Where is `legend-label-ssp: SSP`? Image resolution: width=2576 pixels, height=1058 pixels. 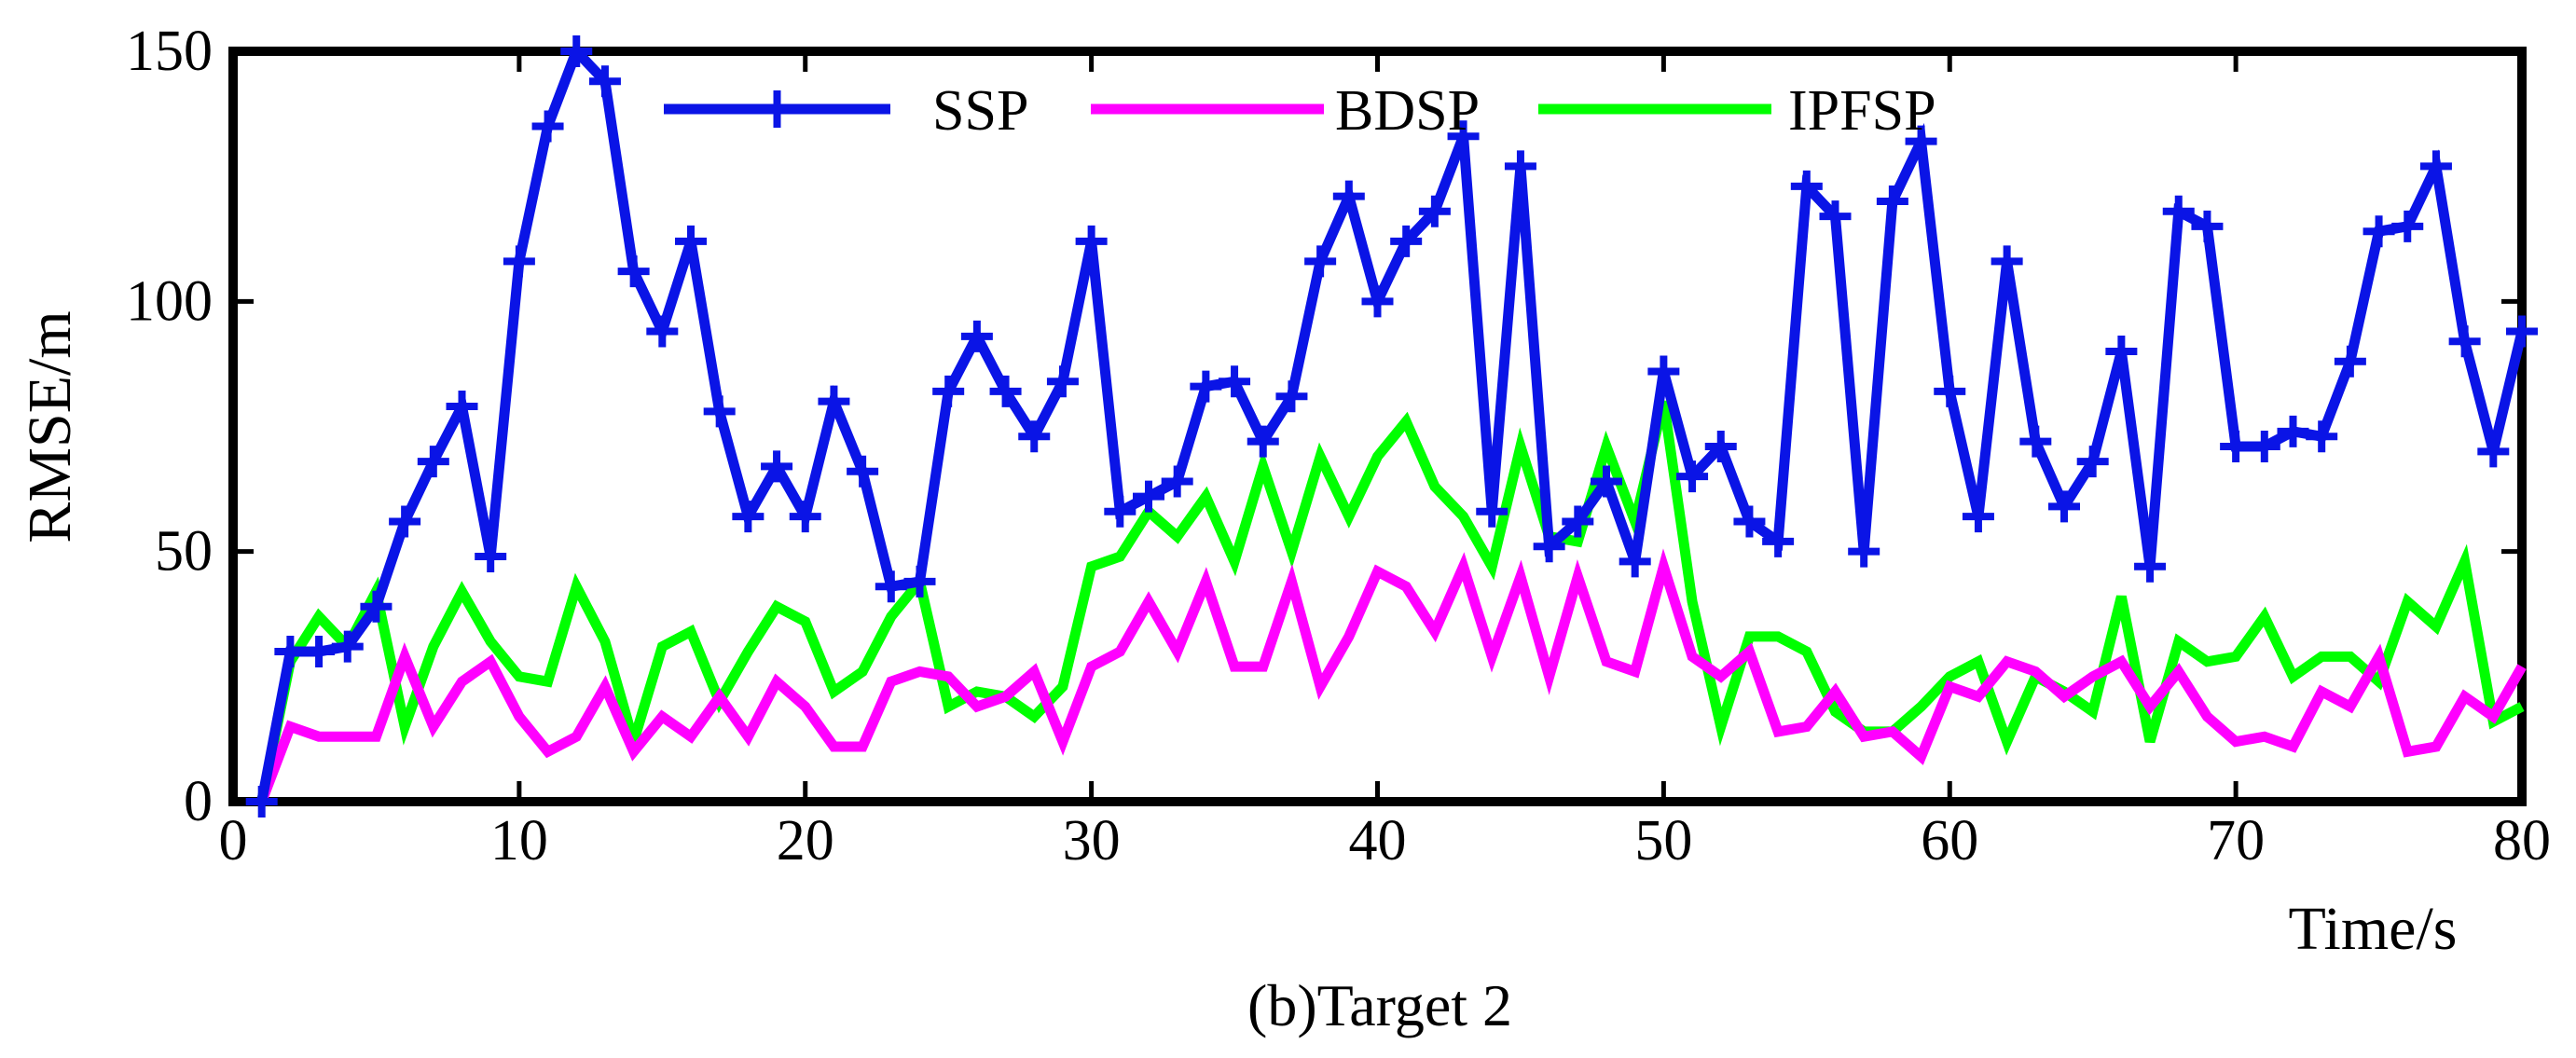
legend-label-ssp: SSP is located at coordinates (980, 111).